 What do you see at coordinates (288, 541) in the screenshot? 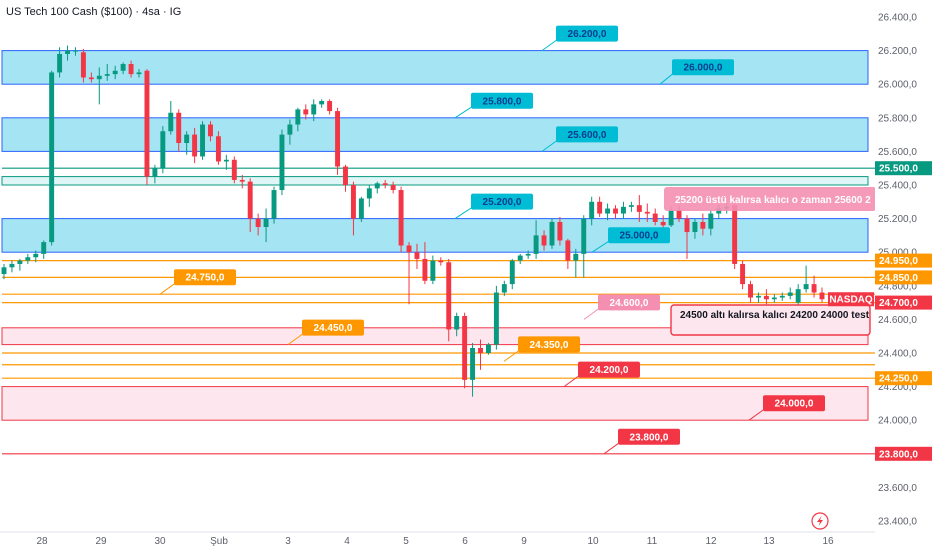
I see `x-tick-4: 3` at bounding box center [288, 541].